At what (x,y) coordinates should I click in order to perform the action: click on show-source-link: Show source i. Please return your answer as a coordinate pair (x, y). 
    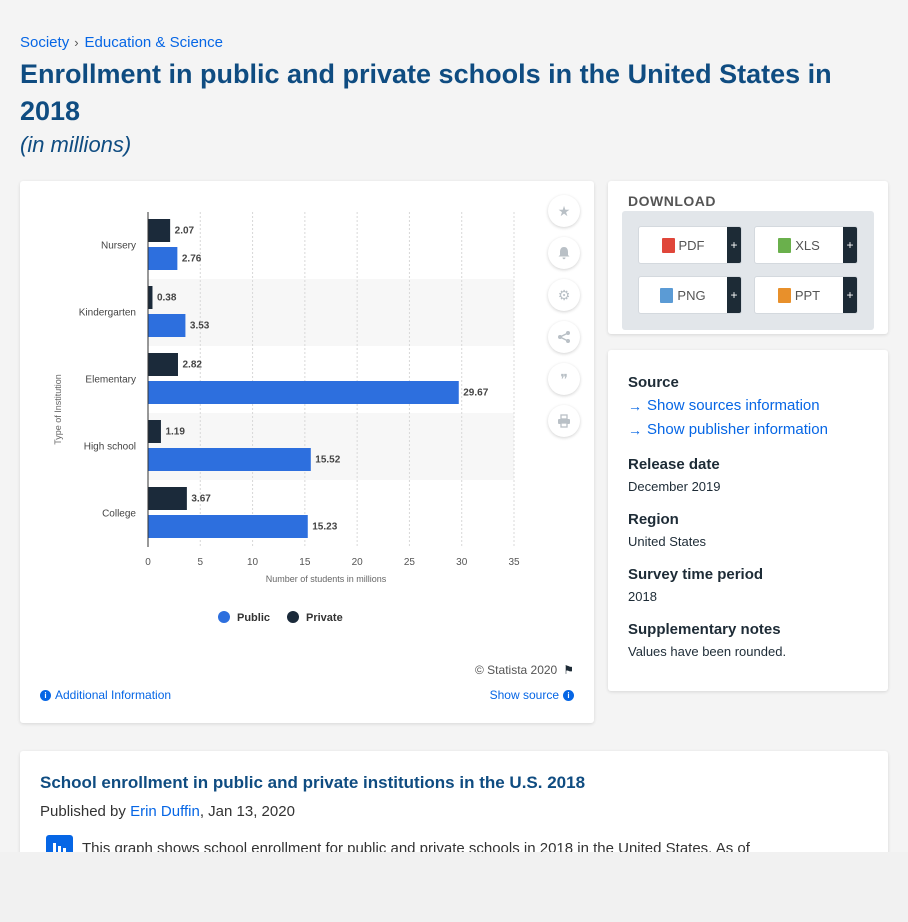
    Looking at the image, I should click on (532, 695).